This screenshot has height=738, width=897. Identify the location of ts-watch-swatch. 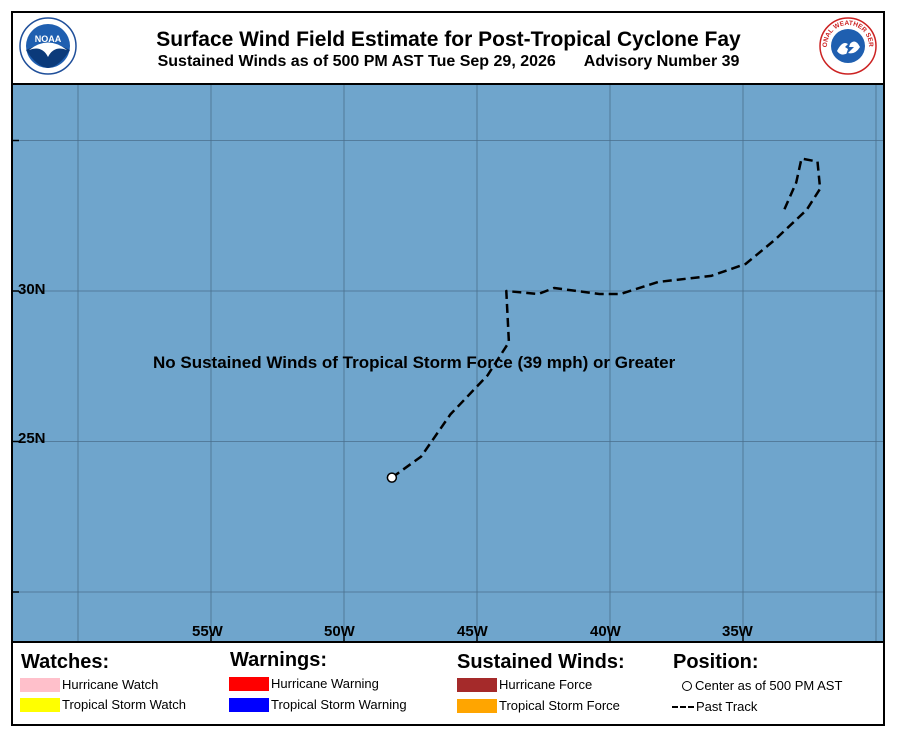
(40, 704).